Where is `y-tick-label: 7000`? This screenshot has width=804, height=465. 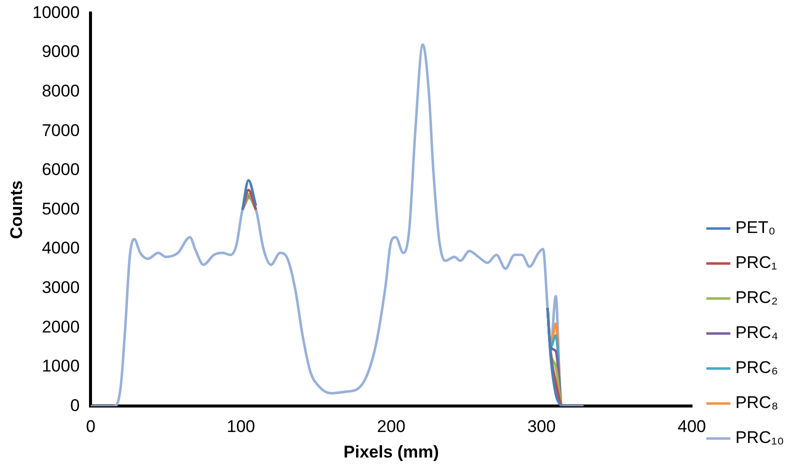 y-tick-label: 7000 is located at coordinates (61, 130).